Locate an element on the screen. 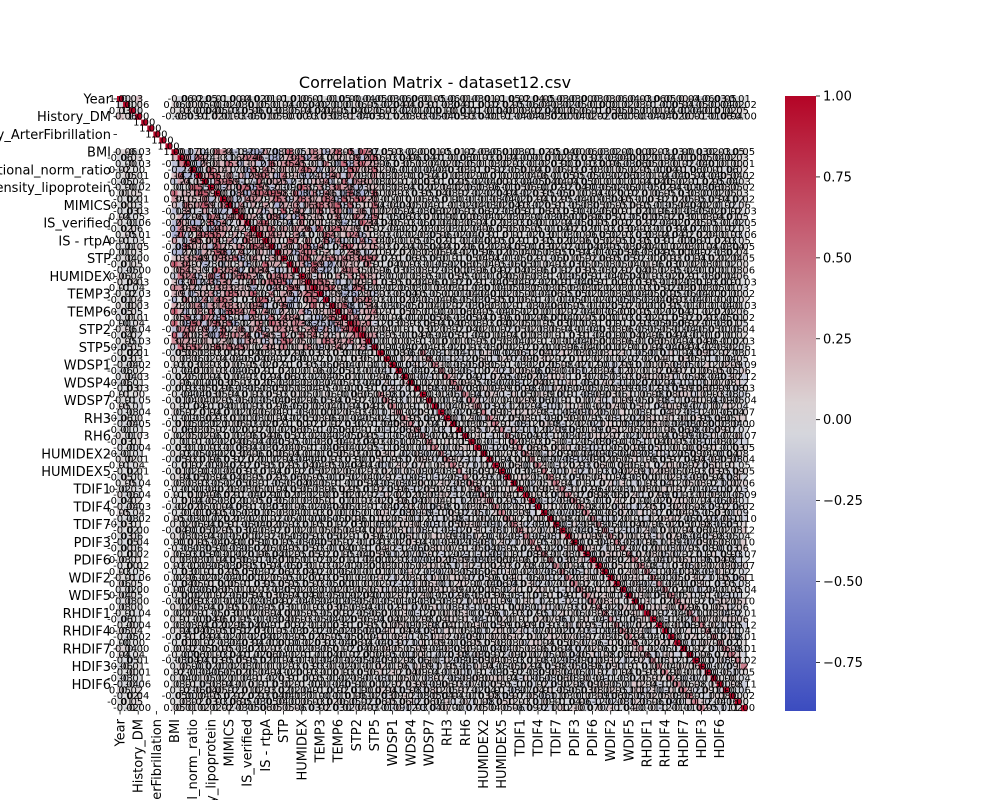 The width and height of the screenshot is (1000, 800). heatmap-cell: 0.44 is located at coordinates (326, 164).